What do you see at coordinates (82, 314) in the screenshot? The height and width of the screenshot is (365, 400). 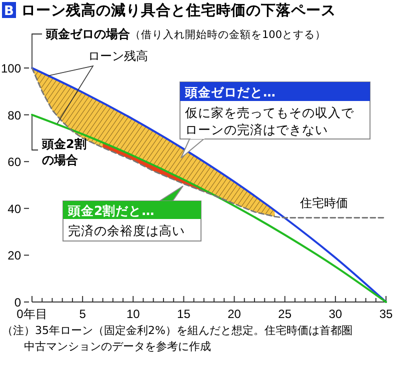 I see `x-tick-label: 5` at bounding box center [82, 314].